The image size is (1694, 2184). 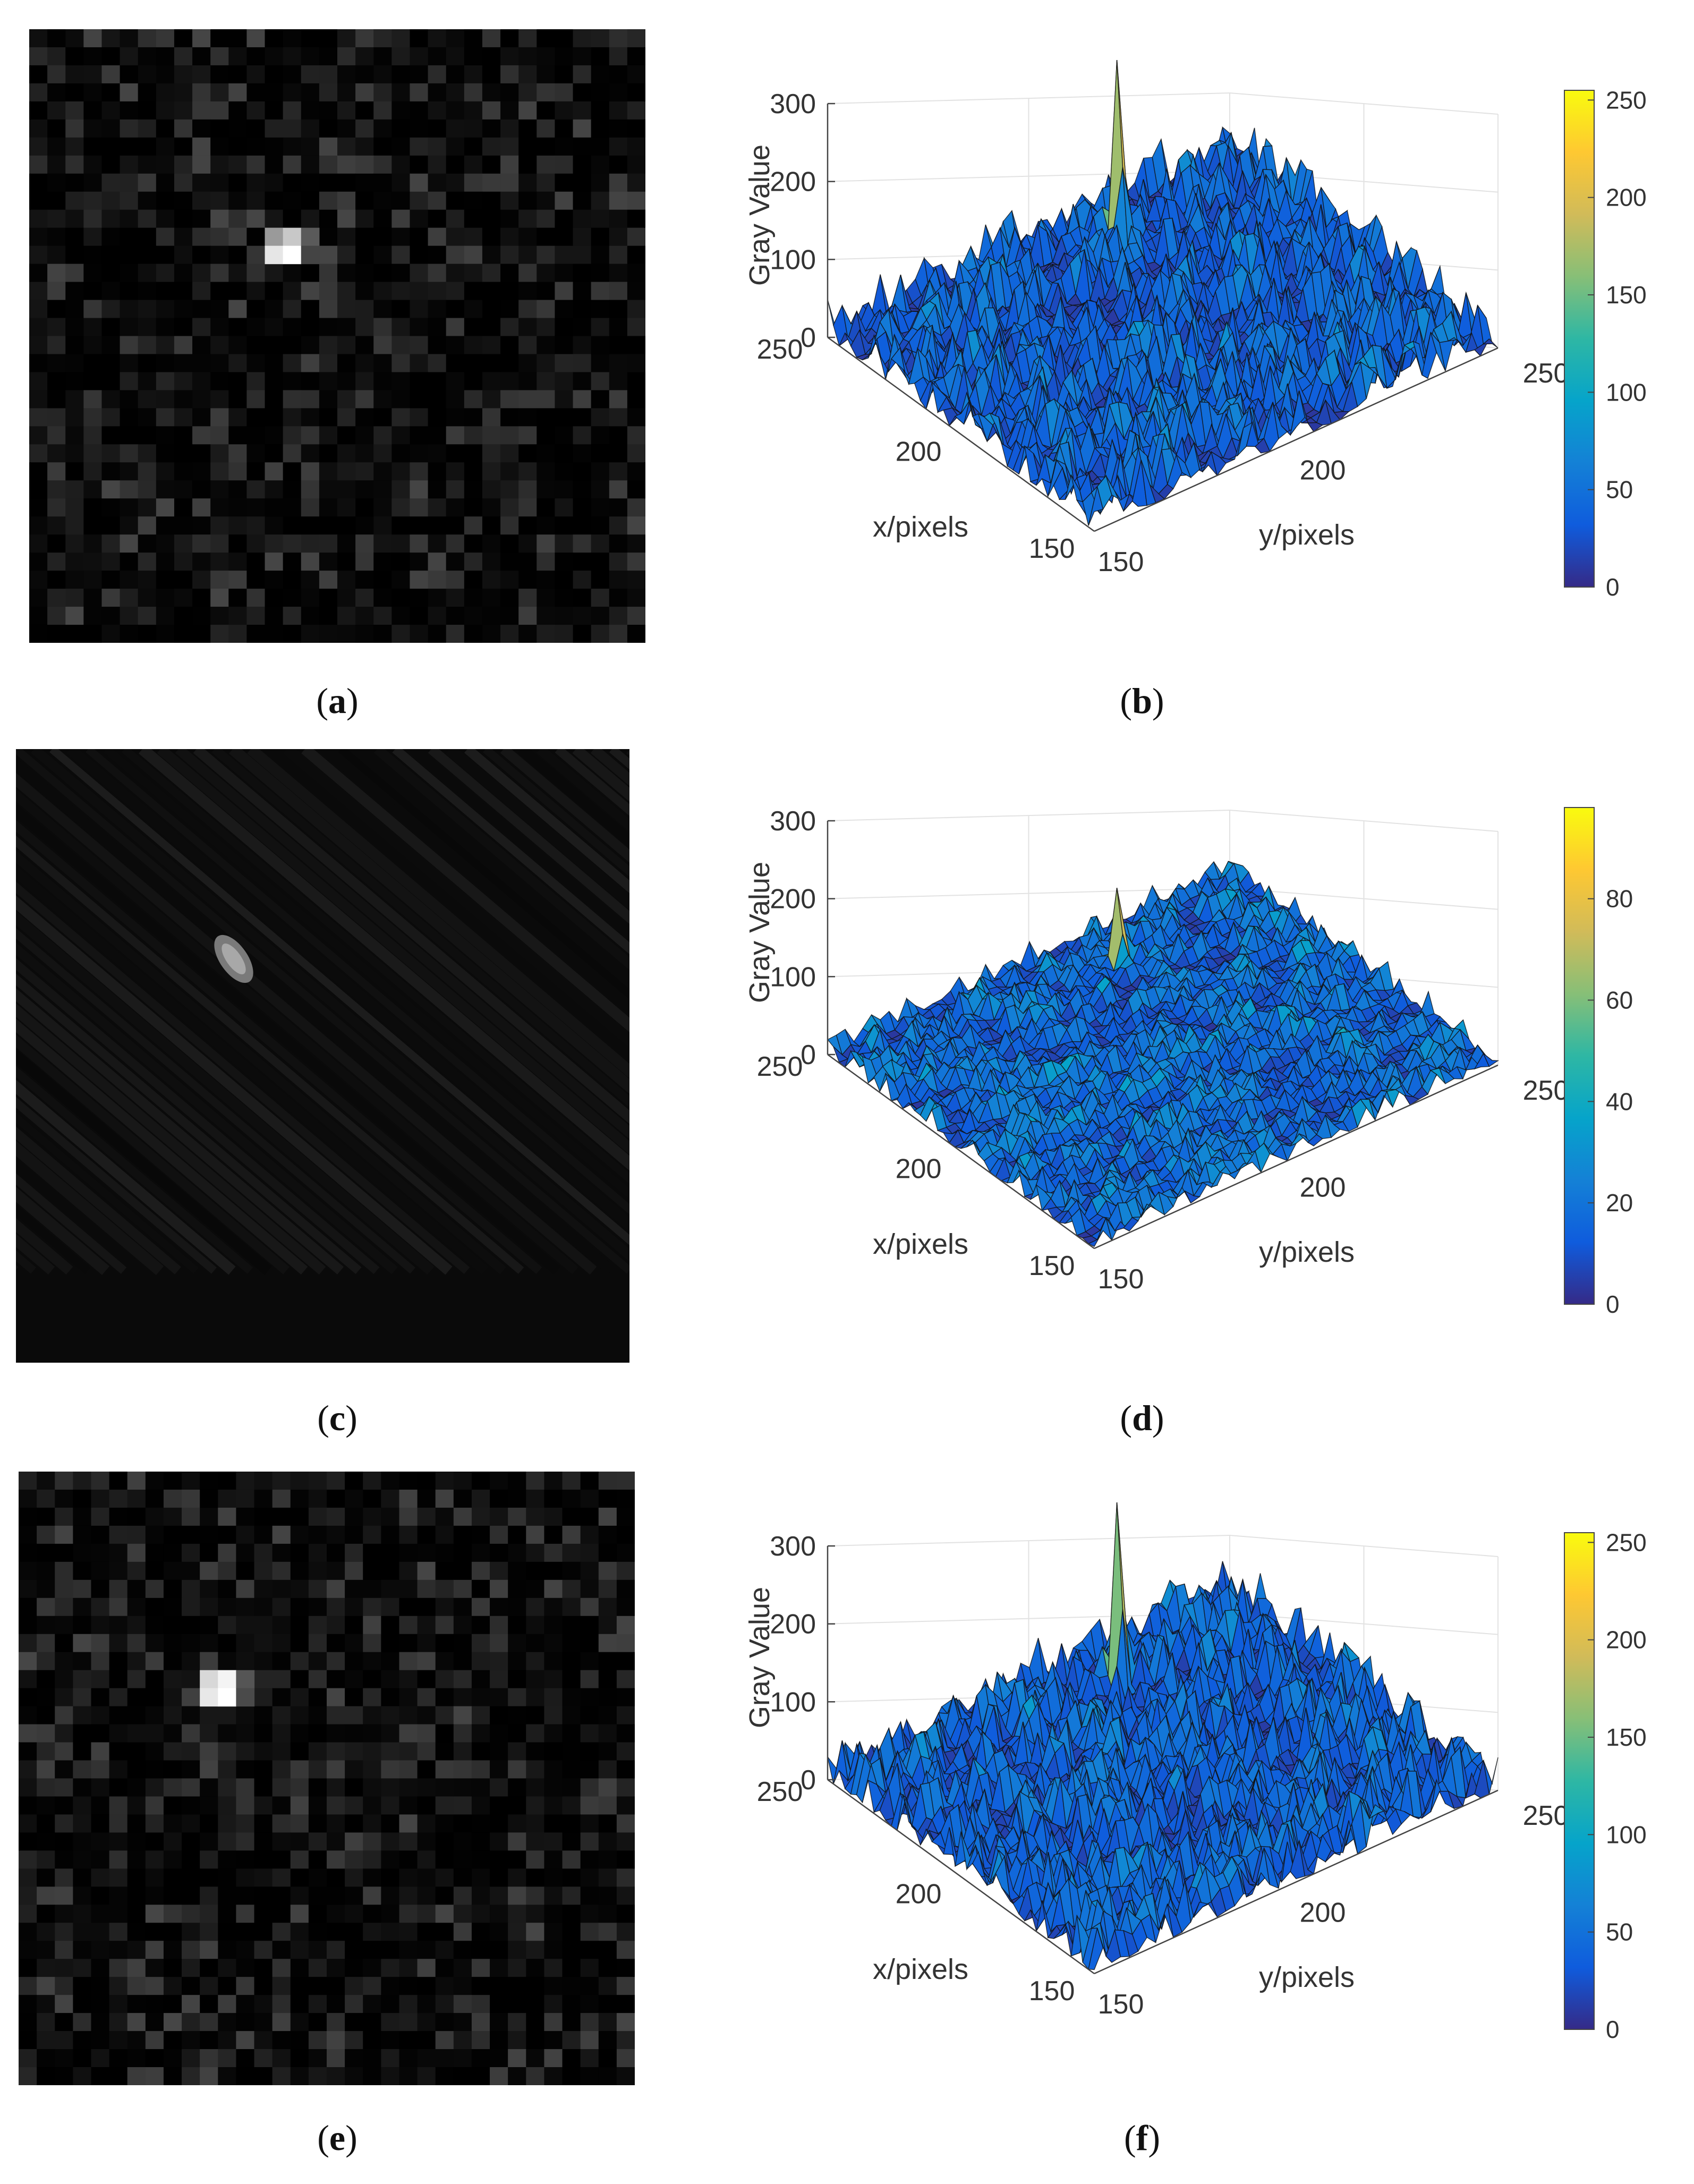 I want to click on caption-a: (a), so click(x=337, y=701).